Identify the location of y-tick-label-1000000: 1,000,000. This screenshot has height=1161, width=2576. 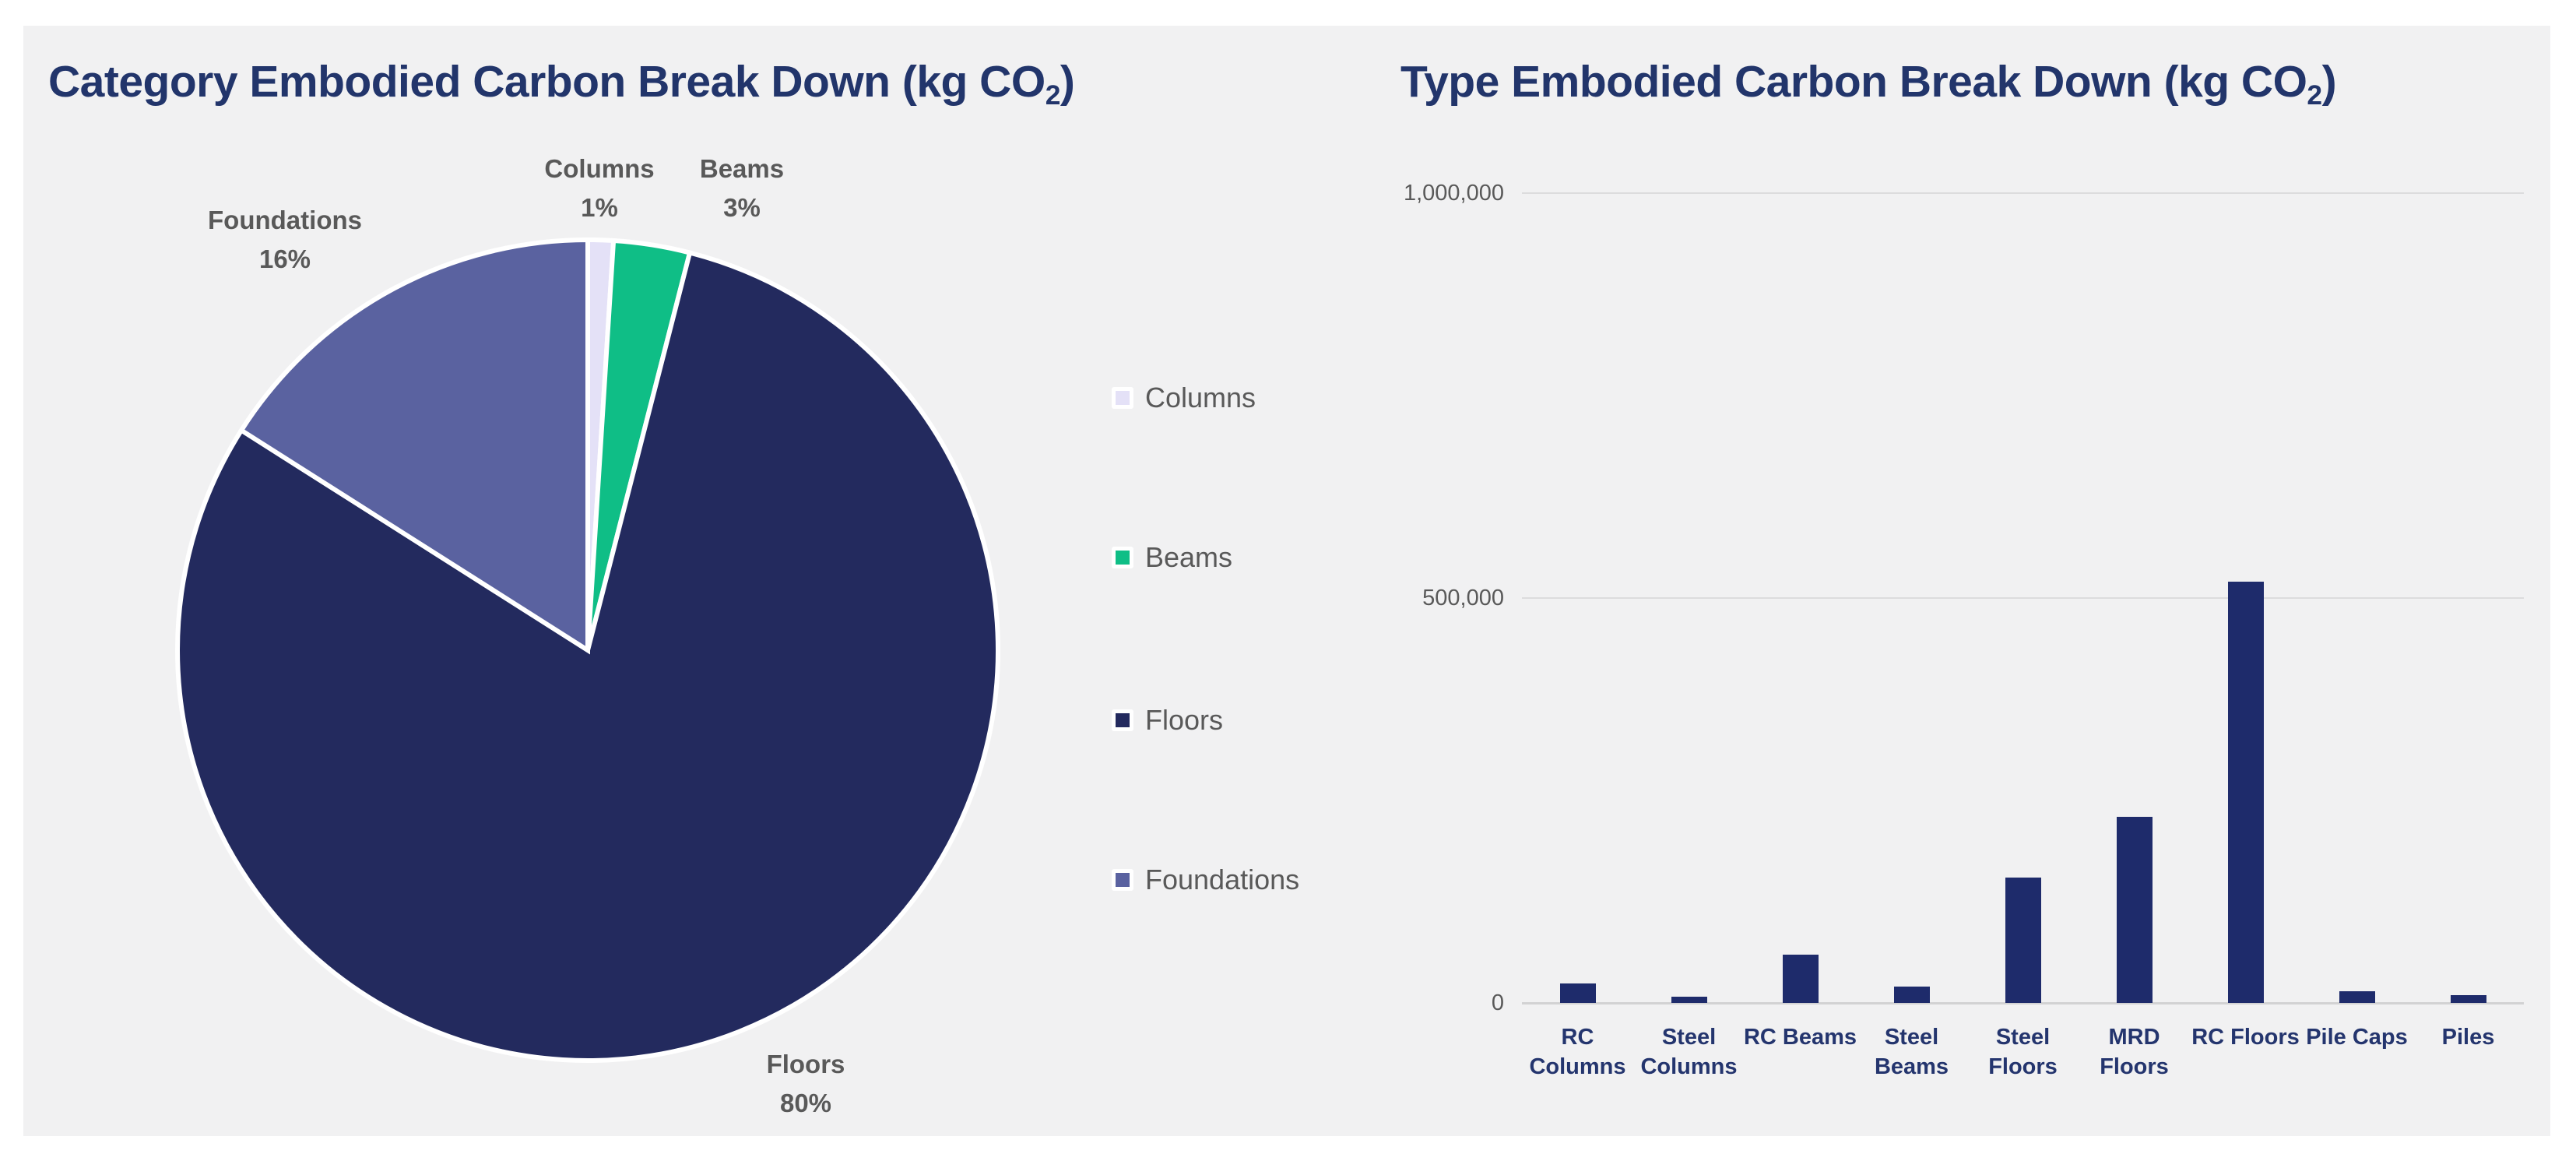
(1454, 193).